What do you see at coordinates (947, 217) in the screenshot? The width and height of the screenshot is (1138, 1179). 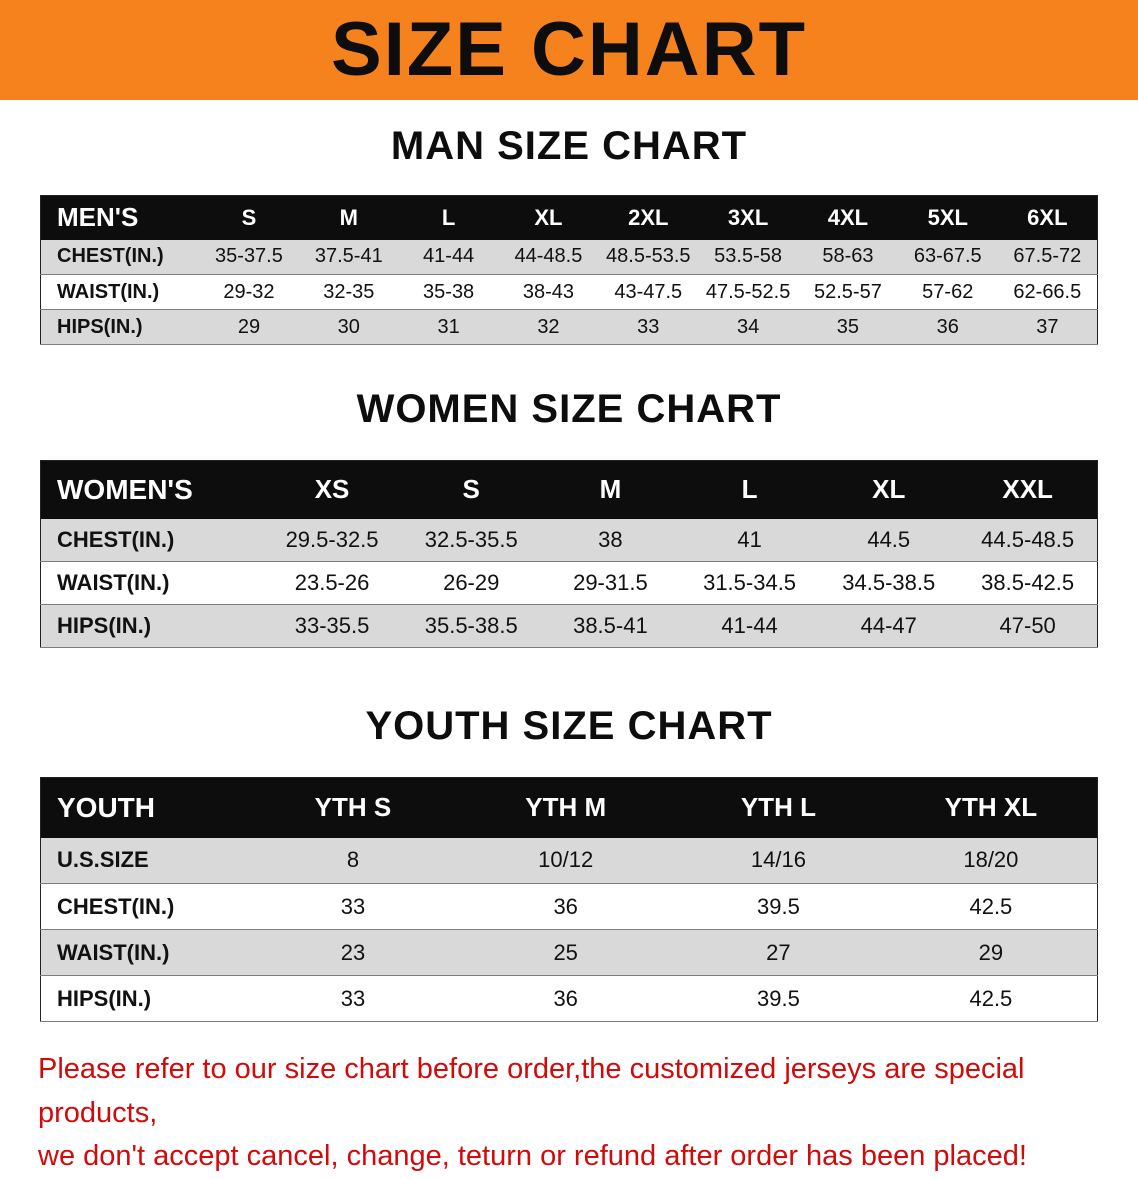 I see `header-cell: 5XL` at bounding box center [947, 217].